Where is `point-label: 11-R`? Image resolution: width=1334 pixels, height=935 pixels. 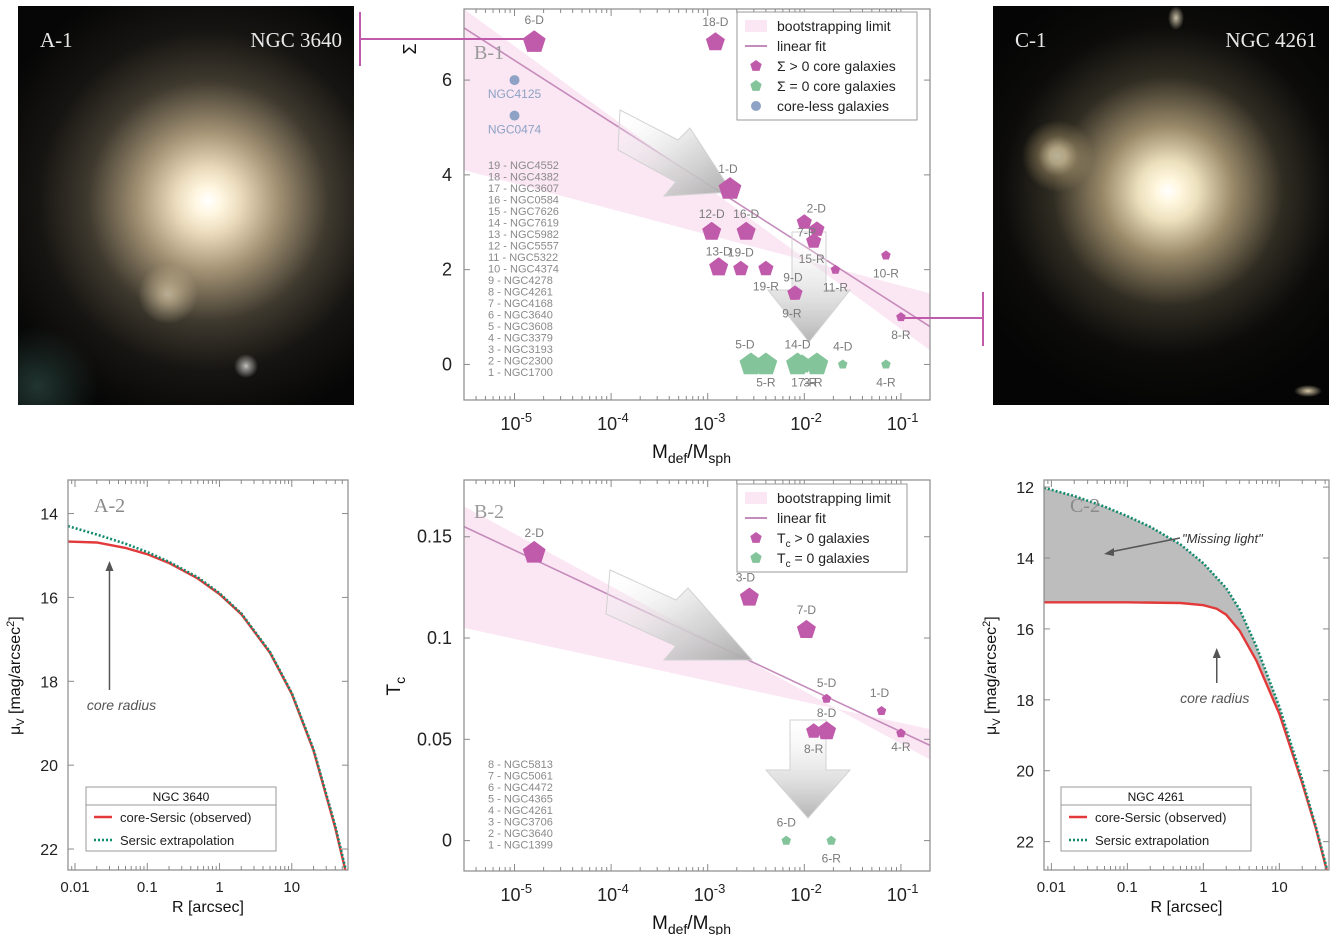
point-label: 11-R is located at coordinates (835, 288).